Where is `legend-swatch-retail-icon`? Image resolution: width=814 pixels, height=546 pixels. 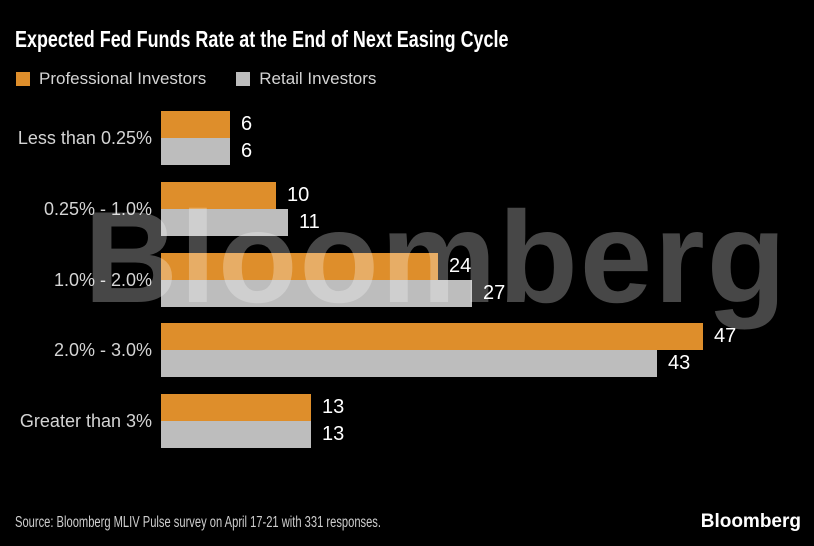 legend-swatch-retail-icon is located at coordinates (243, 79).